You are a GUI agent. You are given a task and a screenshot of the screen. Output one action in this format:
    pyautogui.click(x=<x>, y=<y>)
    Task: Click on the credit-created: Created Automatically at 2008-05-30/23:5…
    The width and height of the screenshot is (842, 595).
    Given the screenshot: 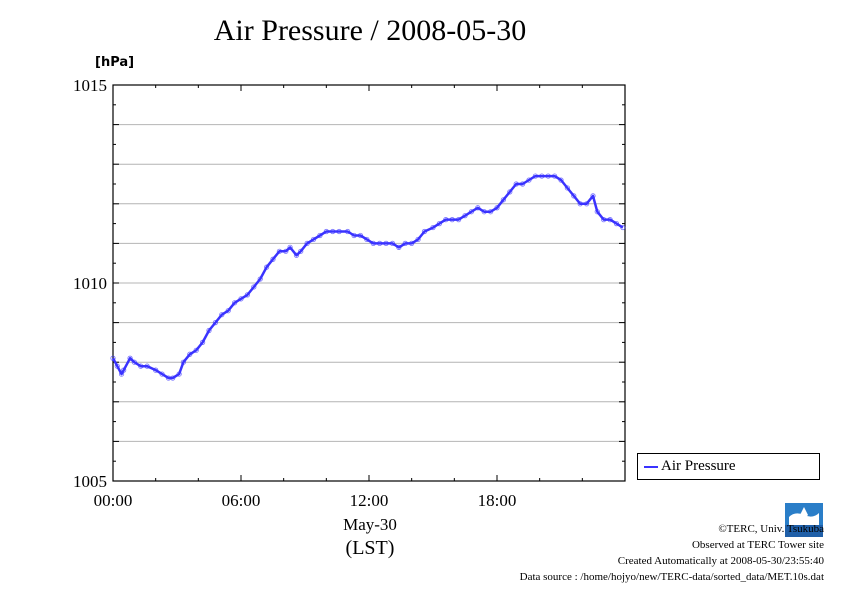 What is the action you would take?
    pyautogui.click(x=720, y=561)
    